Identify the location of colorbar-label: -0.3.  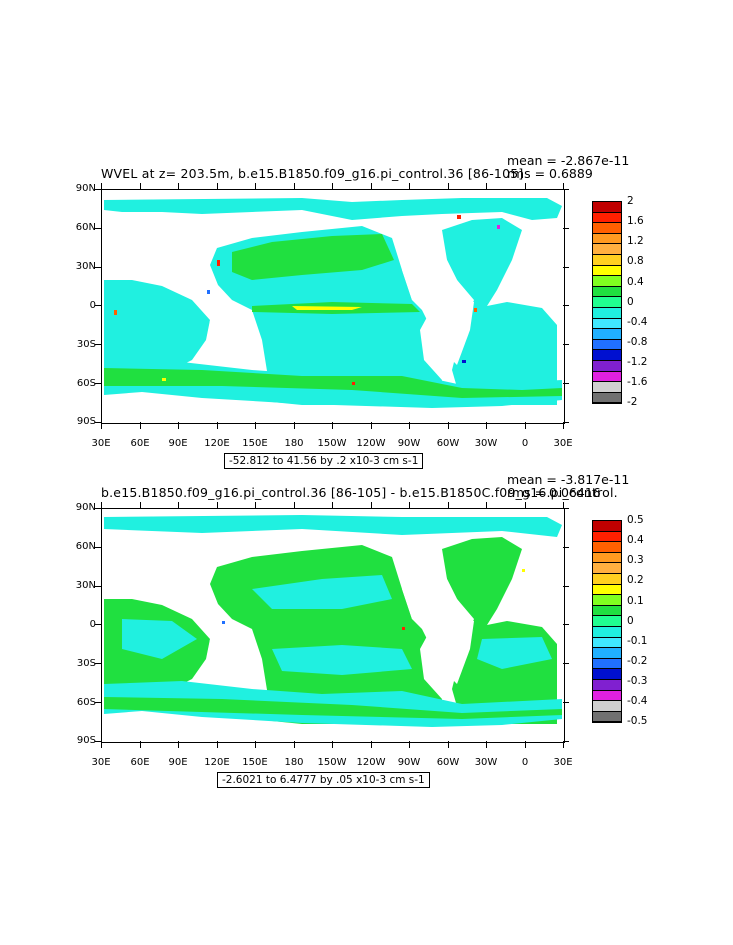
(637, 681).